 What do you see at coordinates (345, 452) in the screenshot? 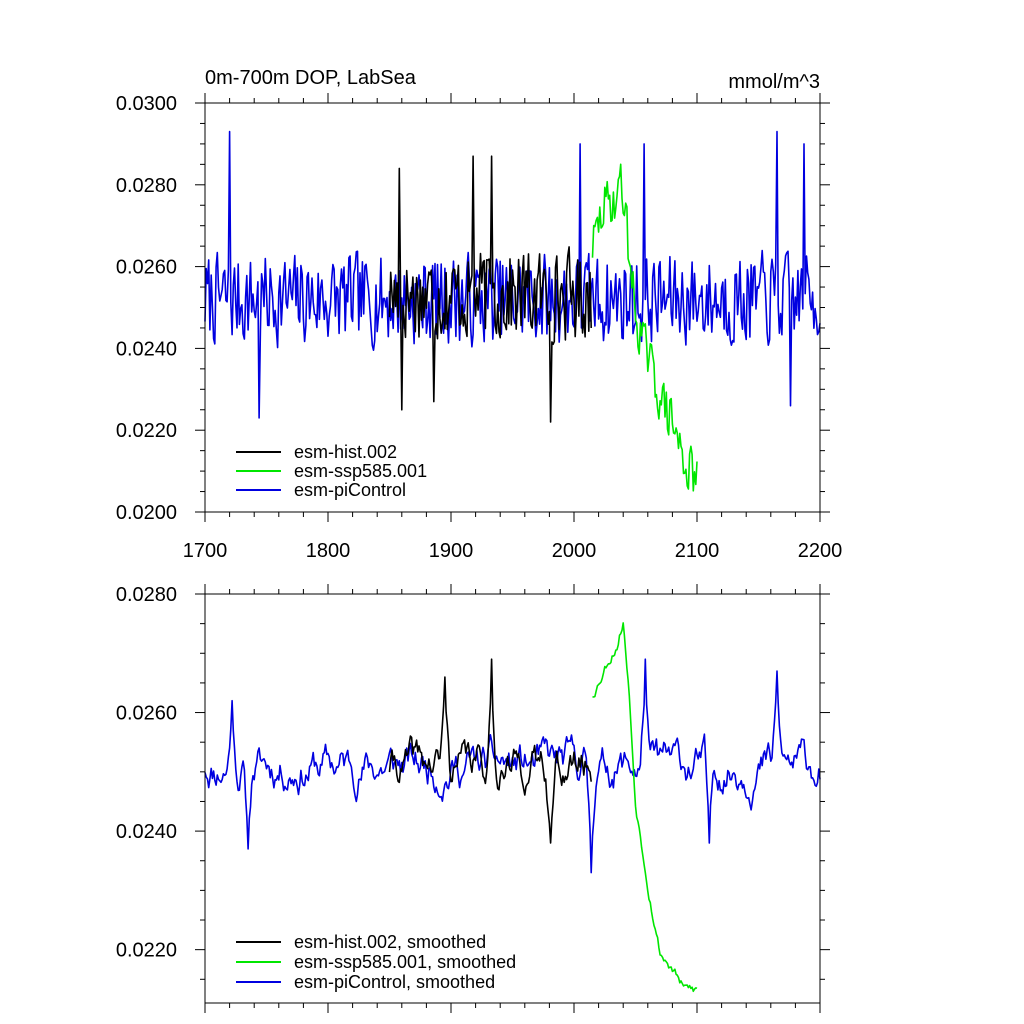
I see `legend-label-hist: esm-hist.002` at bounding box center [345, 452].